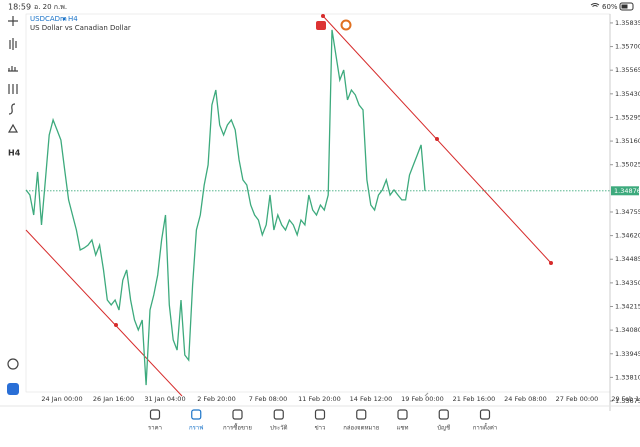 The height and width of the screenshot is (447, 640). What do you see at coordinates (50, 7) in the screenshot?
I see `date: อ. 20 ก.พ.` at bounding box center [50, 7].